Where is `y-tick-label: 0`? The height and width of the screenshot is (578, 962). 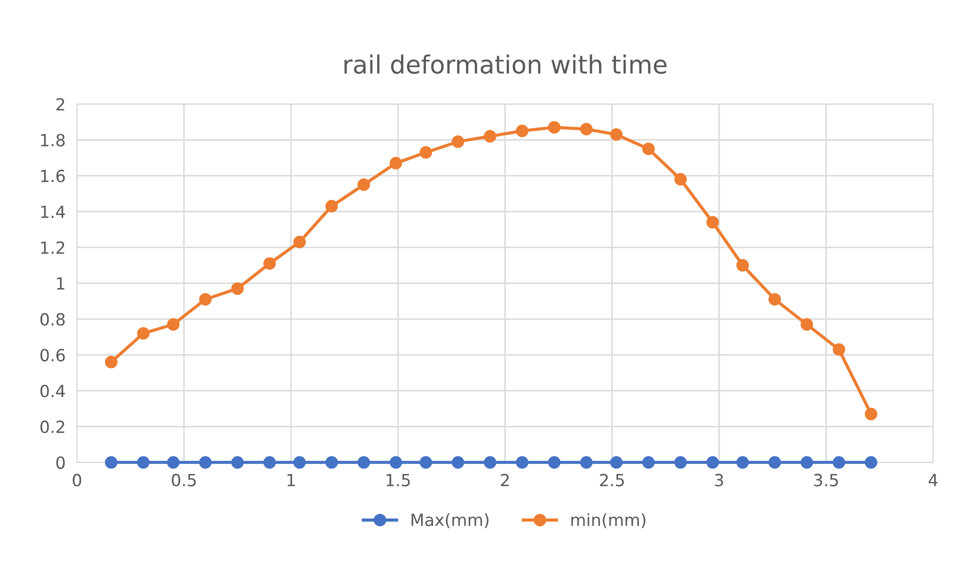
y-tick-label: 0 is located at coordinates (60, 462).